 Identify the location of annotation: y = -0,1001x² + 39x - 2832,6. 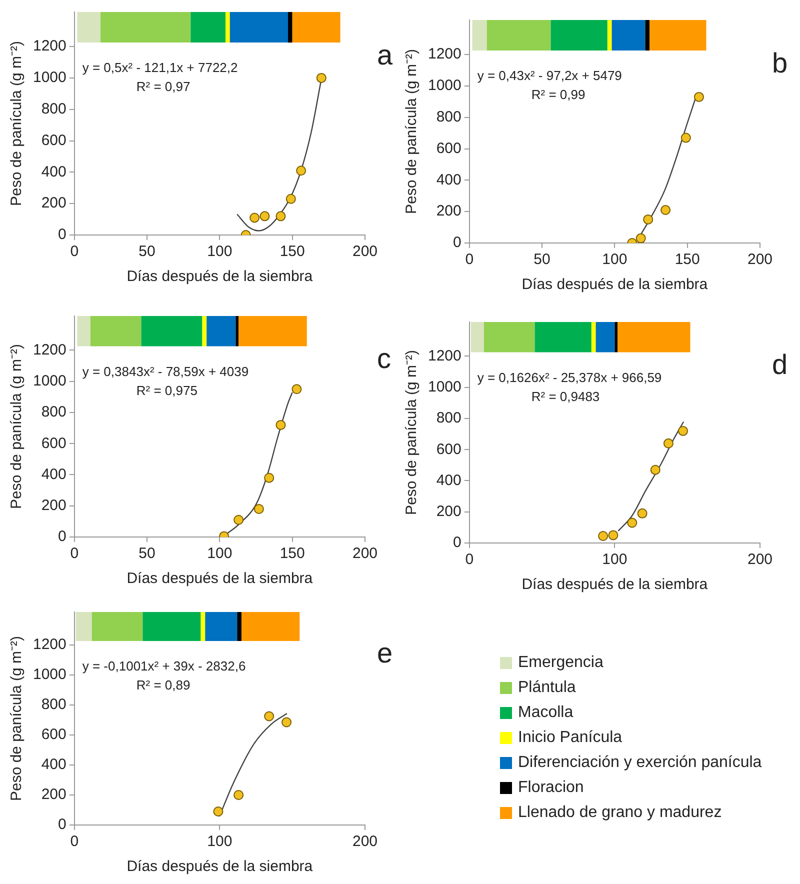
(164, 666).